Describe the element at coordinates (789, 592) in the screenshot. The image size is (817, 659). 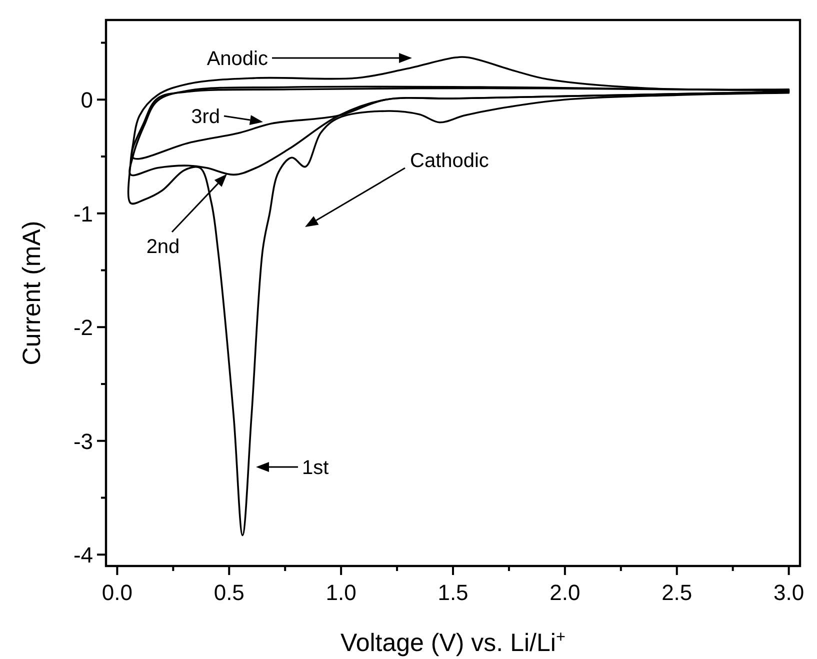
I see `x-tick-label: 3.0` at that location.